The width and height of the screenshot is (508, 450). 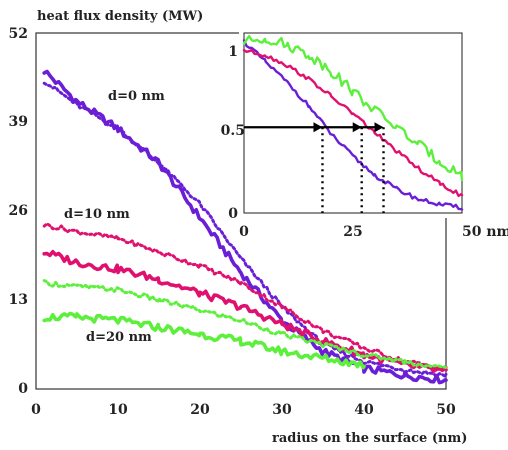 I want to click on y-tick-39: 39, so click(x=18, y=122).